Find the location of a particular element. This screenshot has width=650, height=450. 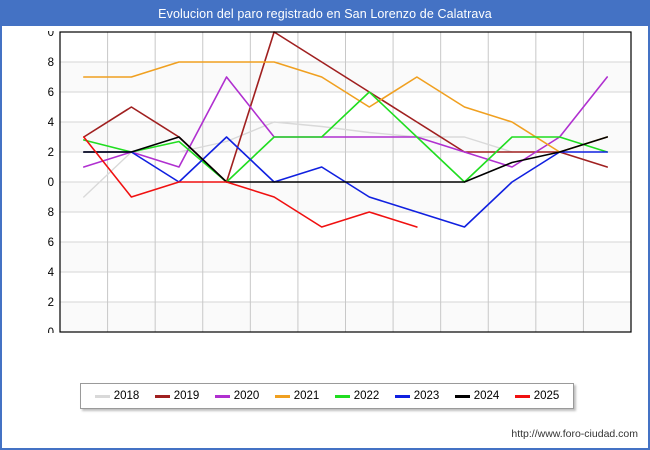

chart-legend: 2018 2019 2020 2021 2022 2023 2024 2025 is located at coordinates (327, 396).